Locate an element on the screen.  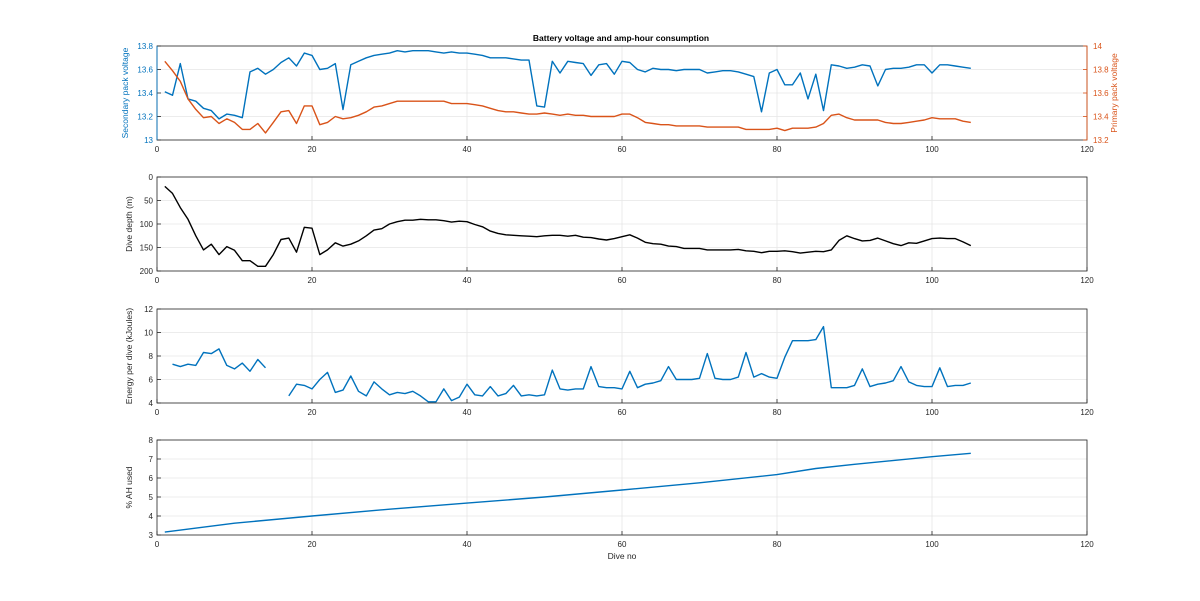
x-axis-label: Dive no is located at coordinates (622, 556).